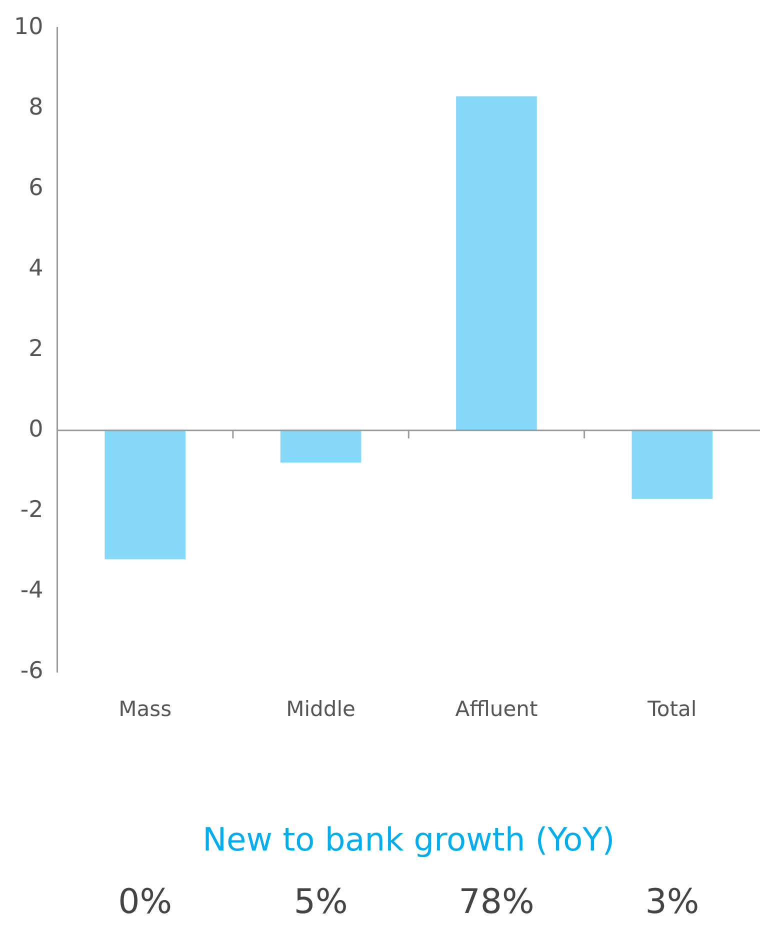 Image resolution: width=768 pixels, height=940 pixels. What do you see at coordinates (32, 509) in the screenshot?
I see `y-tick-label: -2` at bounding box center [32, 509].